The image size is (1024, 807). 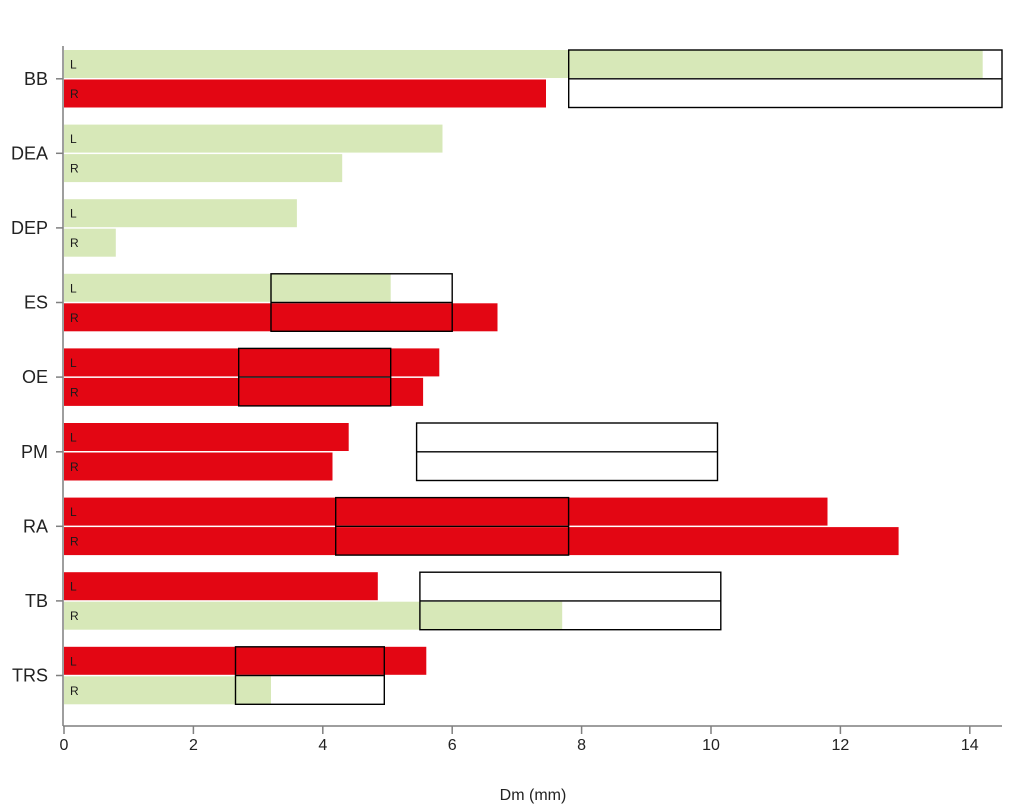 What do you see at coordinates (73, 438) in the screenshot?
I see `side-label-pm-l: L` at bounding box center [73, 438].